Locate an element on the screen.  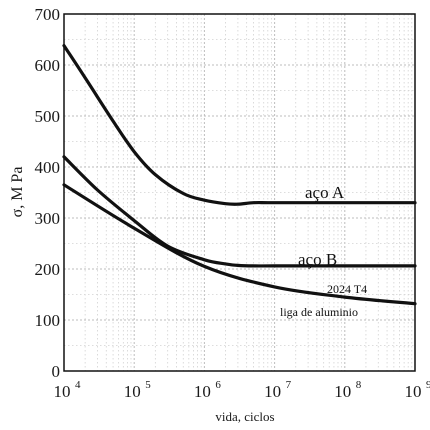
x-tick-exponent: 6 is located at coordinates (218, 385).